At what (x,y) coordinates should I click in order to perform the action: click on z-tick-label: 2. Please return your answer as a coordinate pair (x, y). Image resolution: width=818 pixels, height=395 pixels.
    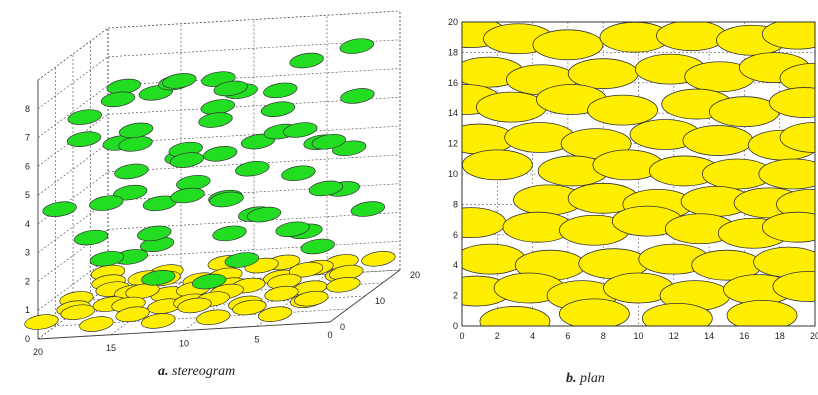
    Looking at the image, I should click on (27, 281).